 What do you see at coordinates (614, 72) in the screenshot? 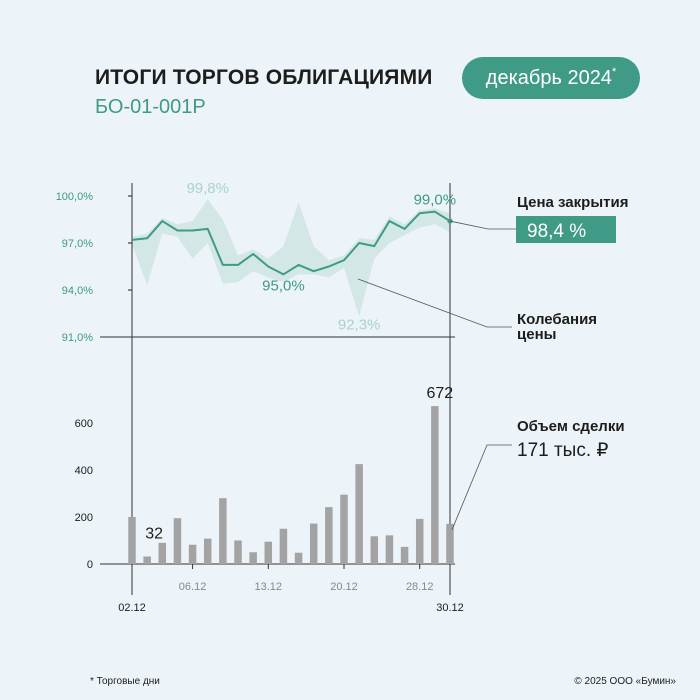
I see `period-footnote-mark: *` at bounding box center [614, 72].